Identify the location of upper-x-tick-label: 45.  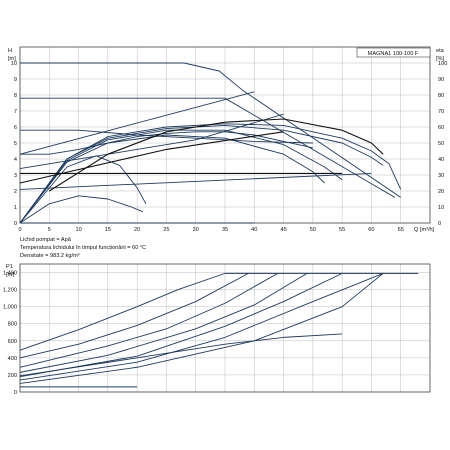
(283, 230).